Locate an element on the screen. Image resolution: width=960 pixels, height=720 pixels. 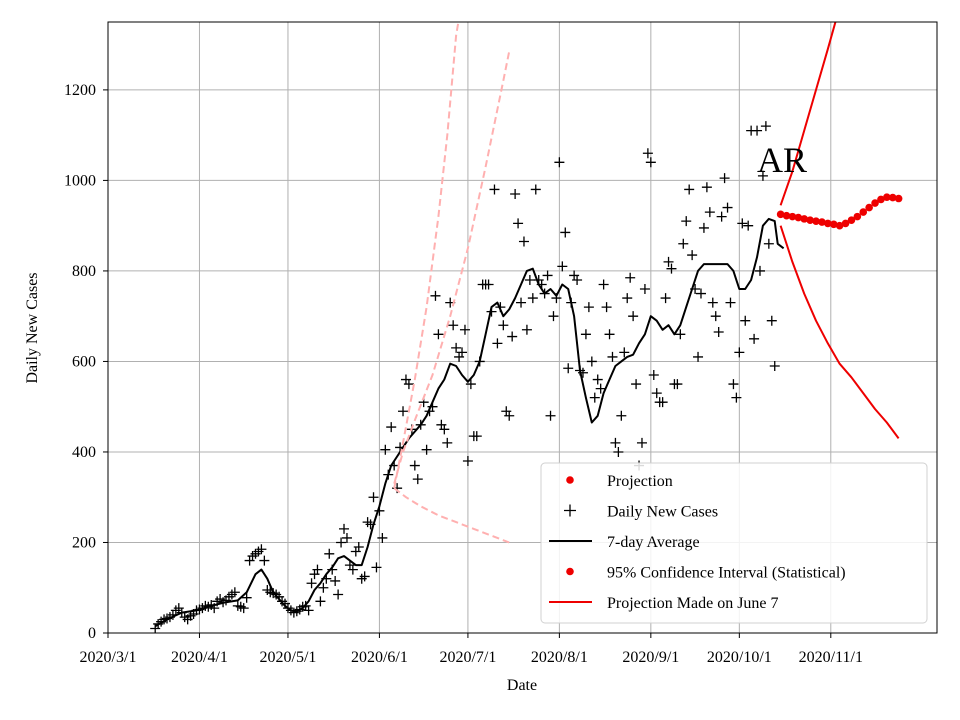
y-tick-label: 800 is located at coordinates (84, 271).